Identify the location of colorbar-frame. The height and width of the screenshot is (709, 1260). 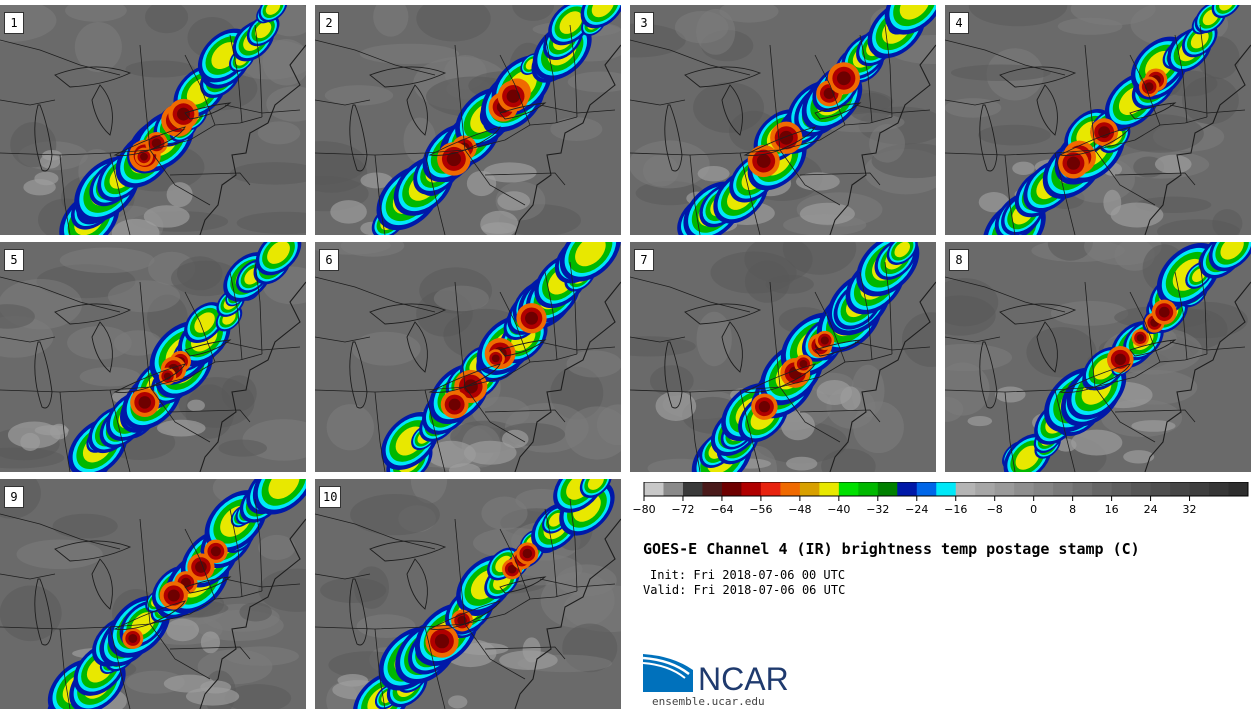
(946, 489).